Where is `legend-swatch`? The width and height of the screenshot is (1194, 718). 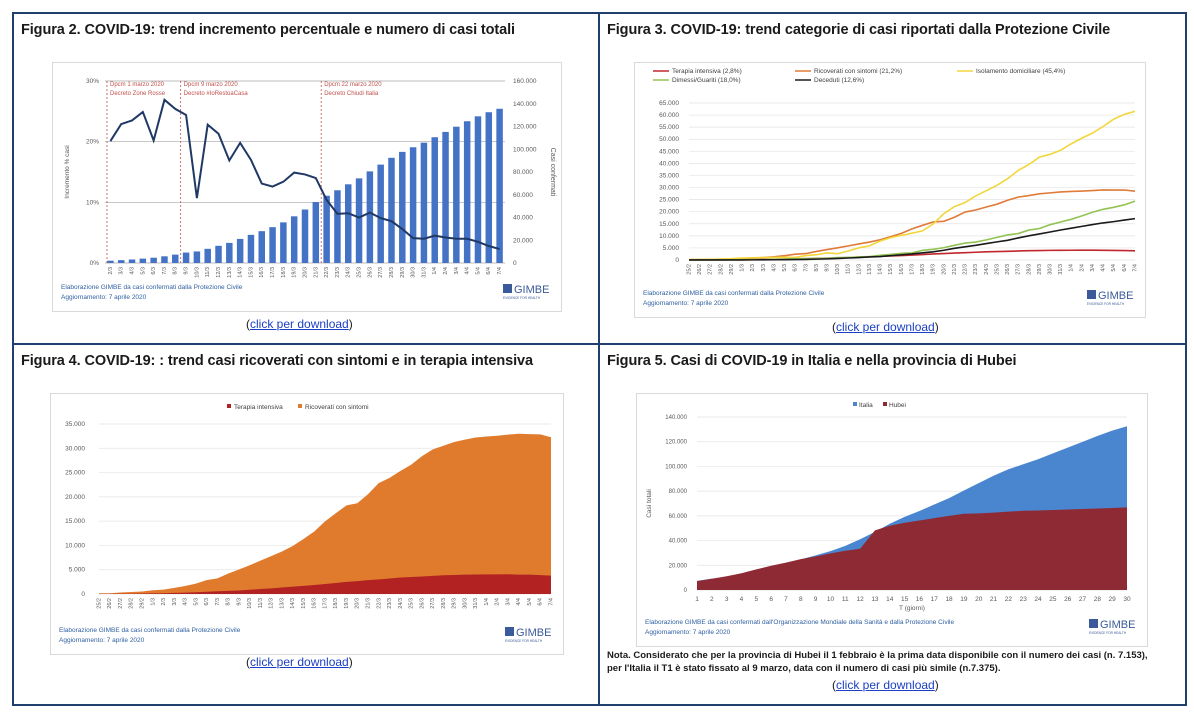 legend-swatch is located at coordinates (855, 404).